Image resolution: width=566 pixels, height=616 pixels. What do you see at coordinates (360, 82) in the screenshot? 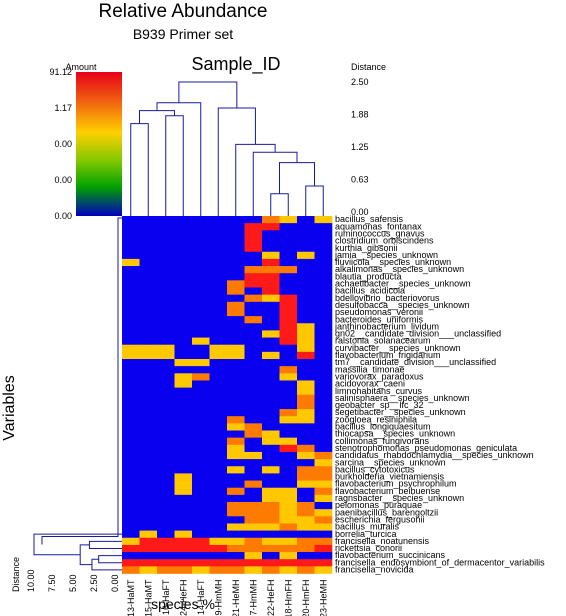
I see `distance-tick-label: 2.50` at bounding box center [360, 82].